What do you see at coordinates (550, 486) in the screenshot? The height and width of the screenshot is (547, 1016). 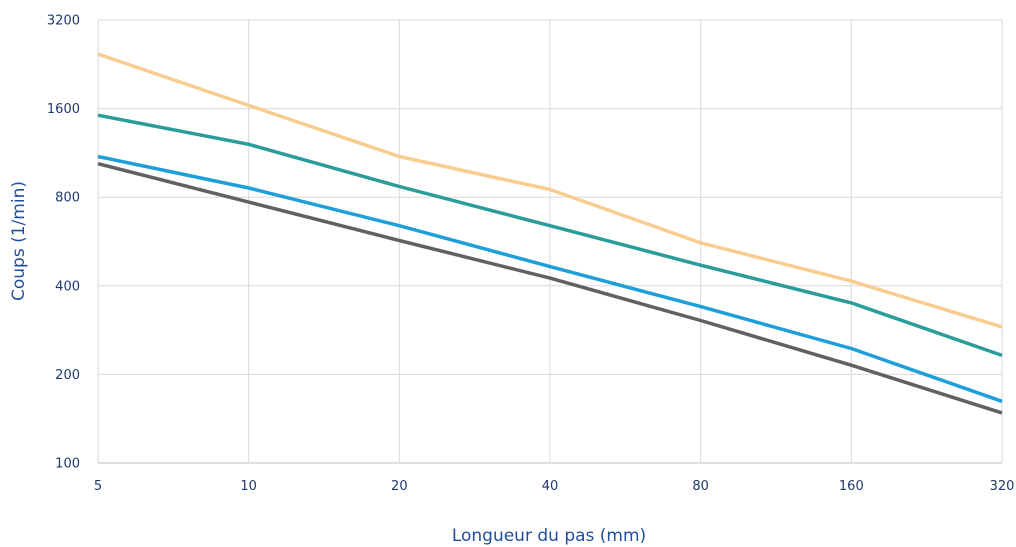 I see `x-tick-label: 40` at bounding box center [550, 486].